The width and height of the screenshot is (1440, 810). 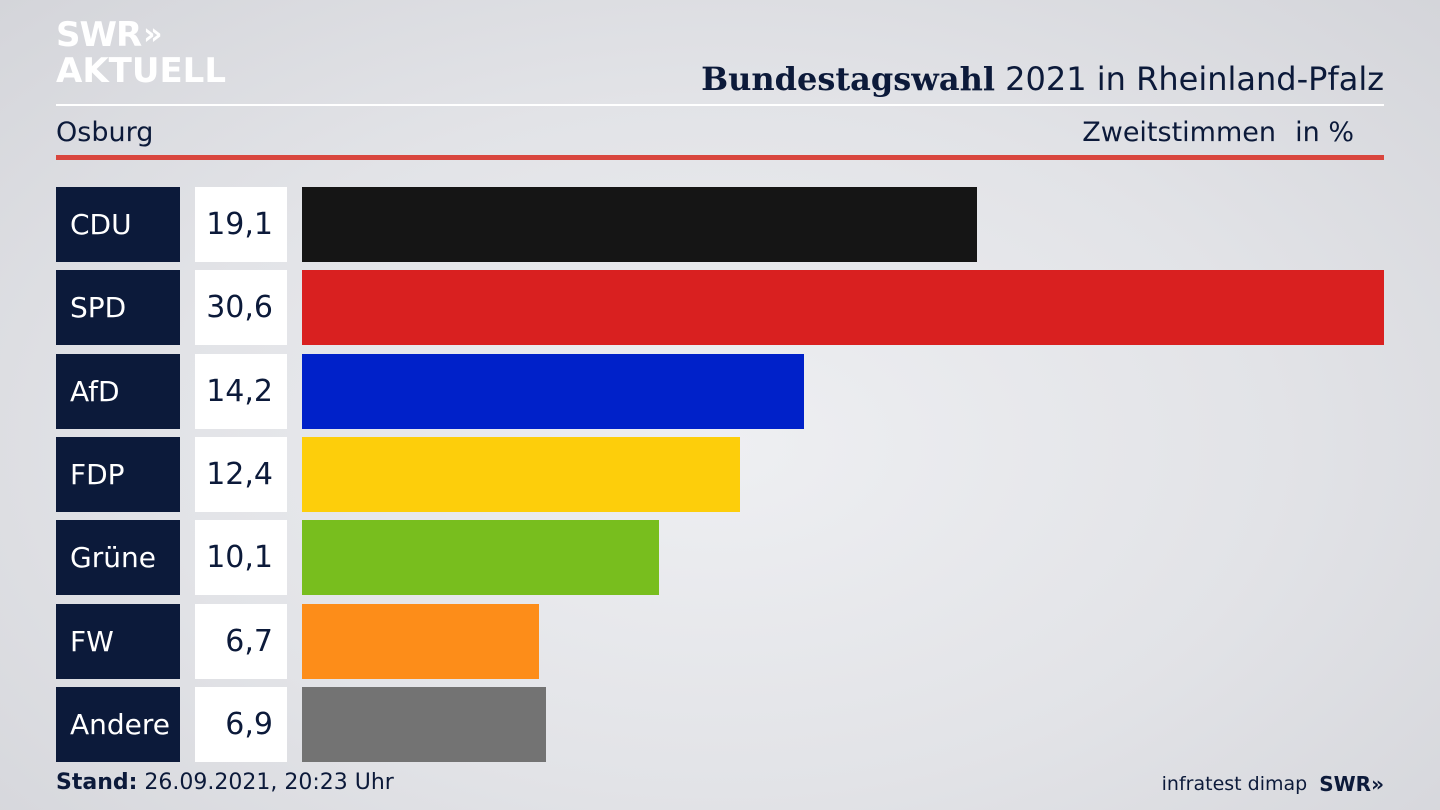 What do you see at coordinates (241, 308) in the screenshot?
I see `value-label: 30,6` at bounding box center [241, 308].